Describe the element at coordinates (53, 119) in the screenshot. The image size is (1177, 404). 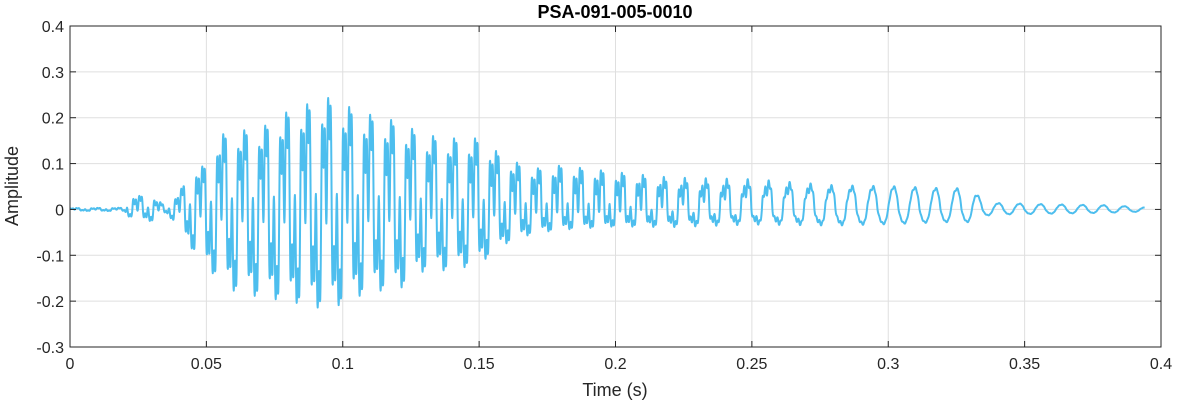
I see `y-tick-label: 0.2` at that location.